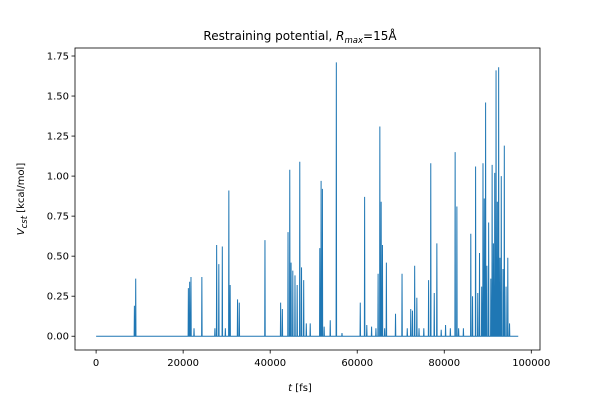  I want to click on title-subscript: max, so click(354, 41).